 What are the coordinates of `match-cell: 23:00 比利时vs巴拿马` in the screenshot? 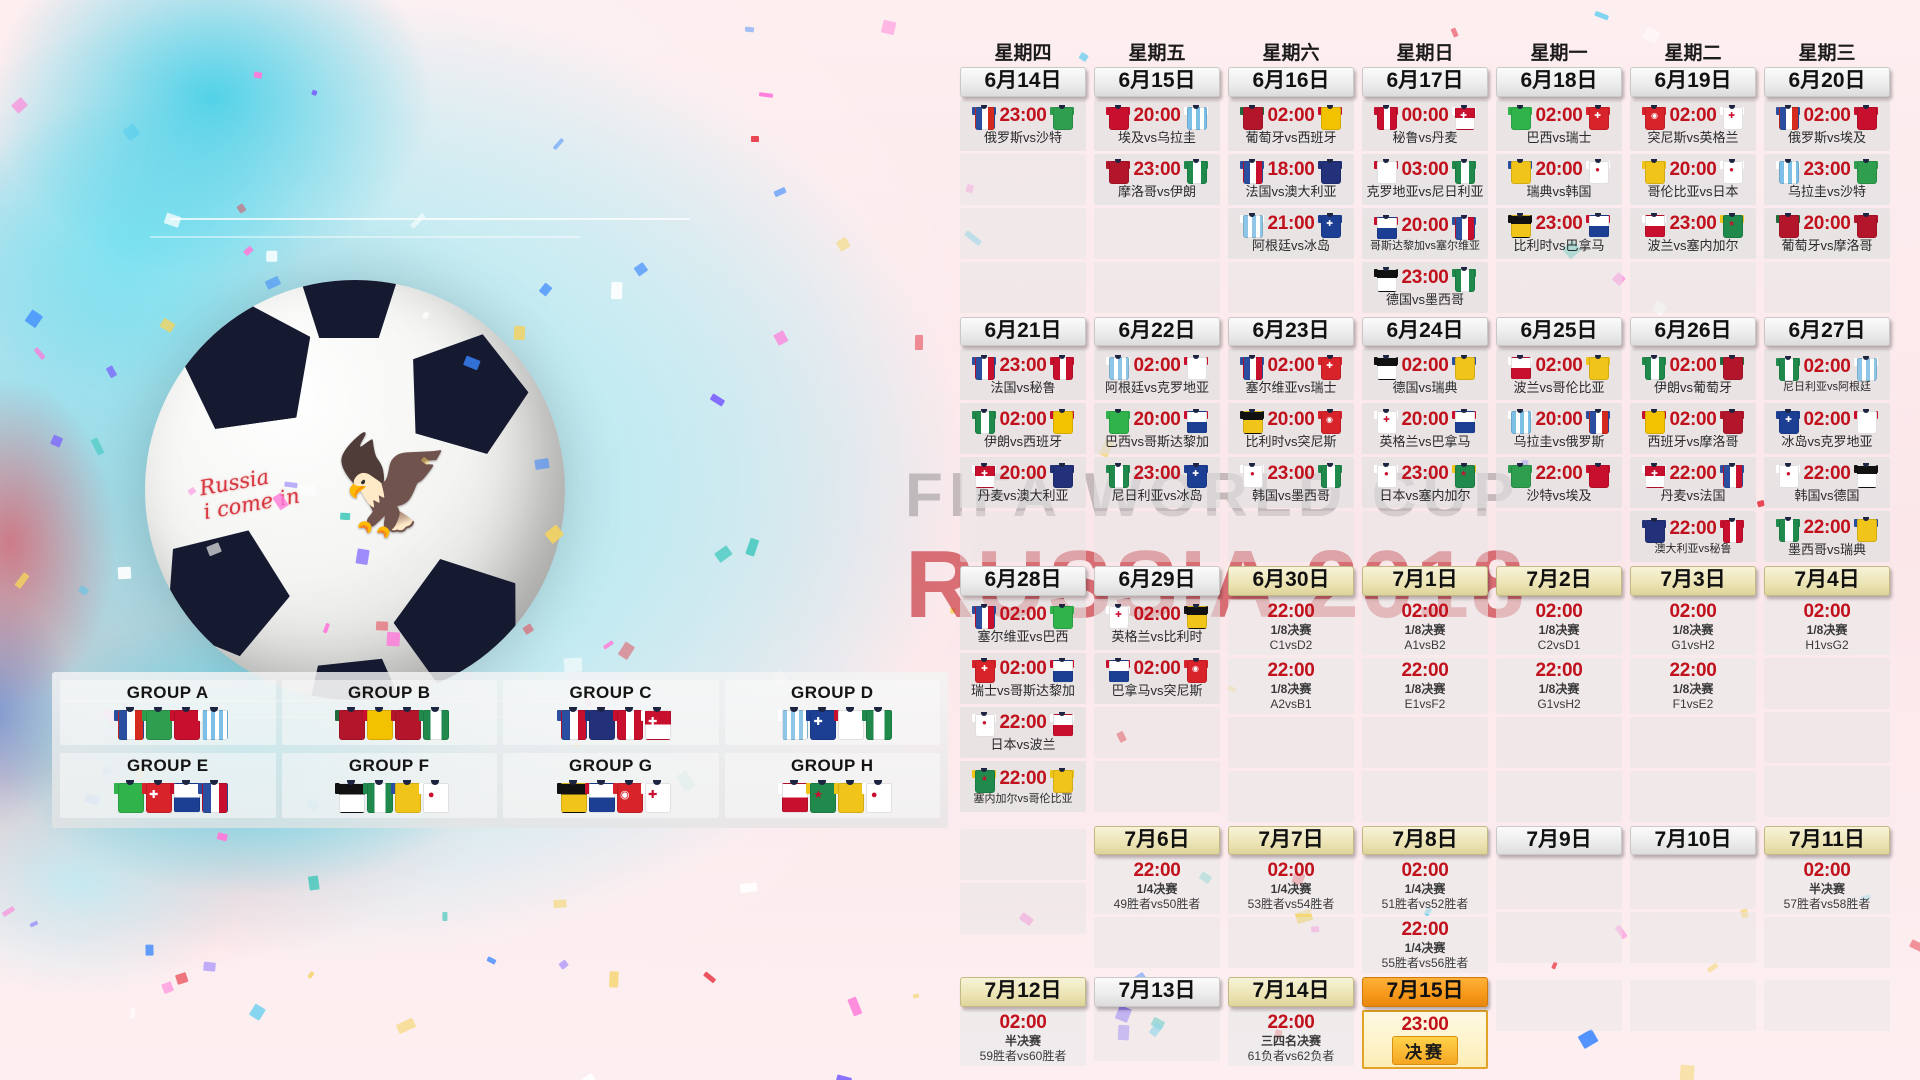 It's located at (1559, 233).